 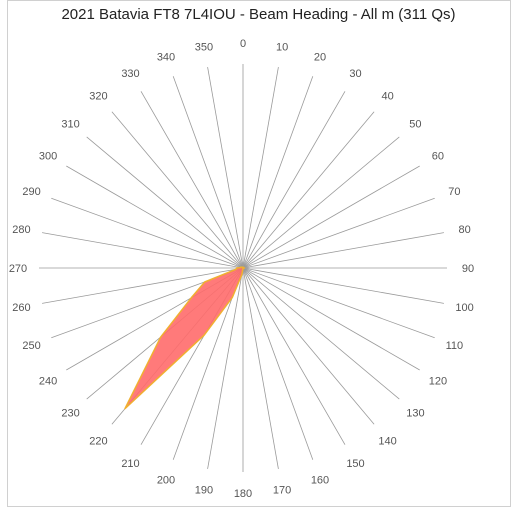 What do you see at coordinates (320, 58) in the screenshot?
I see `angle-label-20: 20` at bounding box center [320, 58].